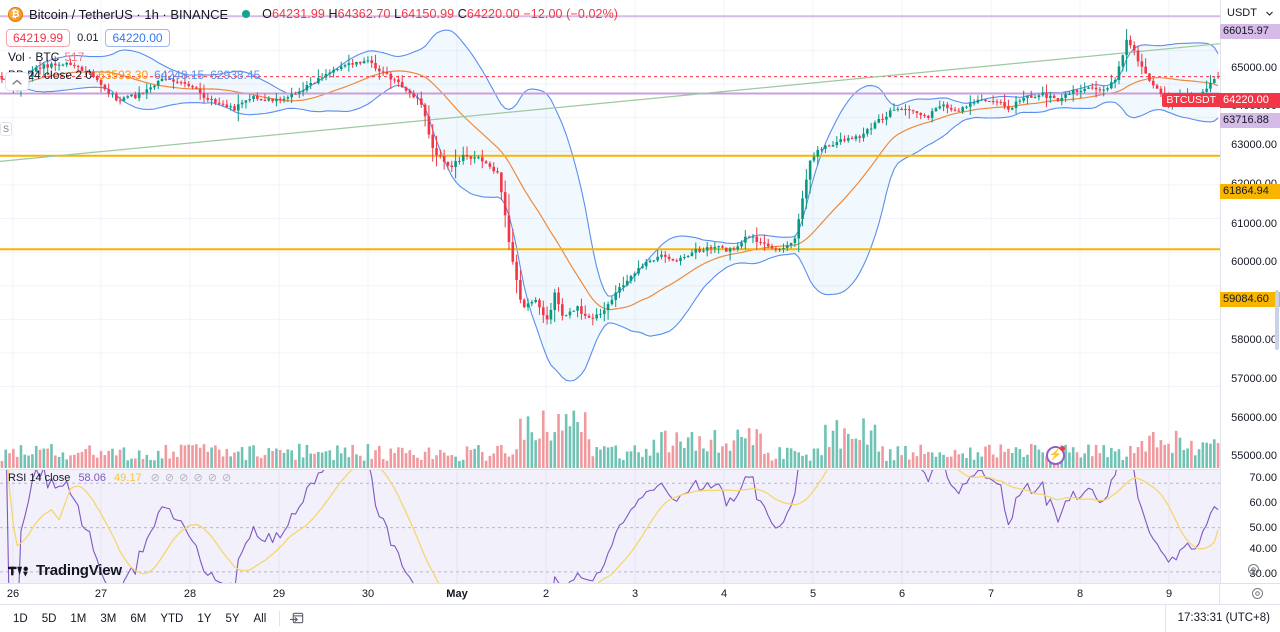  I want to click on alert-bolt-icon: ⚡, so click(1055, 455).